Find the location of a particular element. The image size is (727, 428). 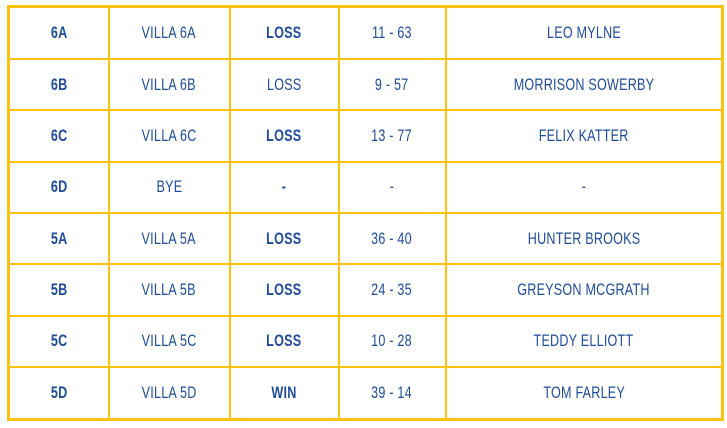

team-code: 5C is located at coordinates (59, 341).